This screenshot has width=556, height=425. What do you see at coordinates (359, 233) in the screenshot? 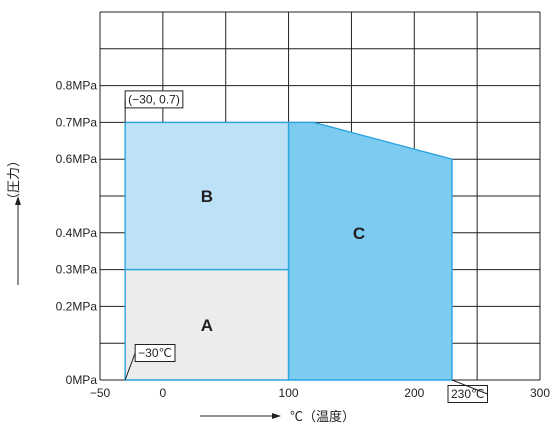
I see `region-label-c: C` at bounding box center [359, 233].